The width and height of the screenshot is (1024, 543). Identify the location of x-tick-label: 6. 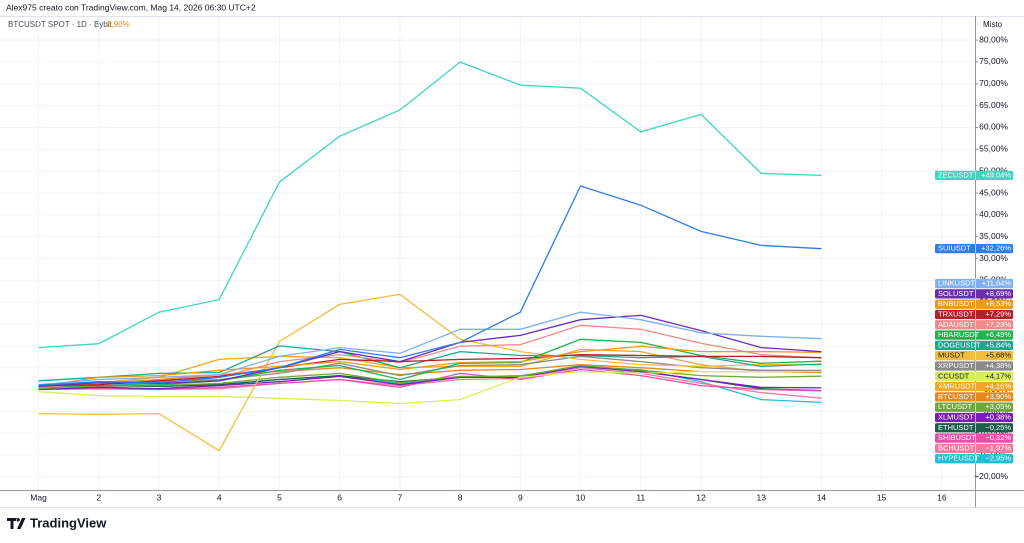
(339, 497).